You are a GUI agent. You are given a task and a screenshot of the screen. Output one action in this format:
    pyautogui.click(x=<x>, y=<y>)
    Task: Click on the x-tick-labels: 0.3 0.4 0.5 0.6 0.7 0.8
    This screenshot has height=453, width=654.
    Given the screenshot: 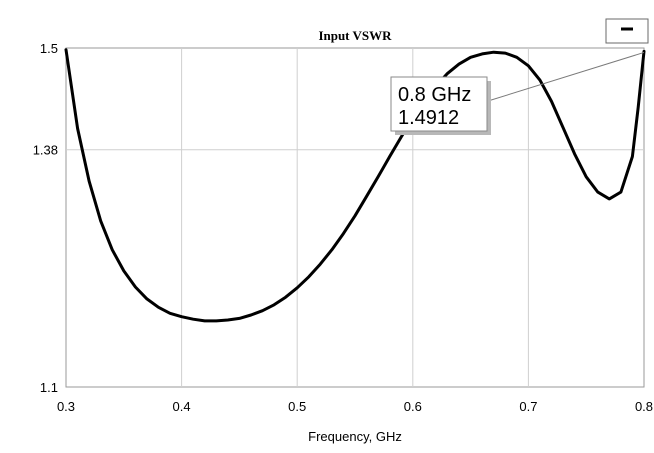 What is the action you would take?
    pyautogui.click(x=355, y=406)
    